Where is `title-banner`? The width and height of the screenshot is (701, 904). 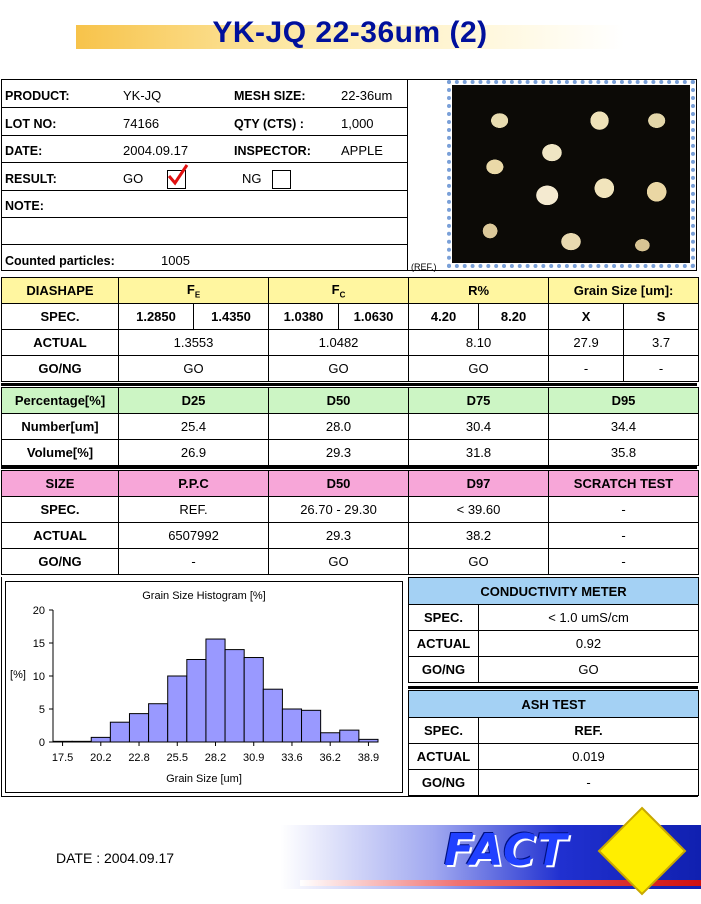
title-banner is located at coordinates (350, 37).